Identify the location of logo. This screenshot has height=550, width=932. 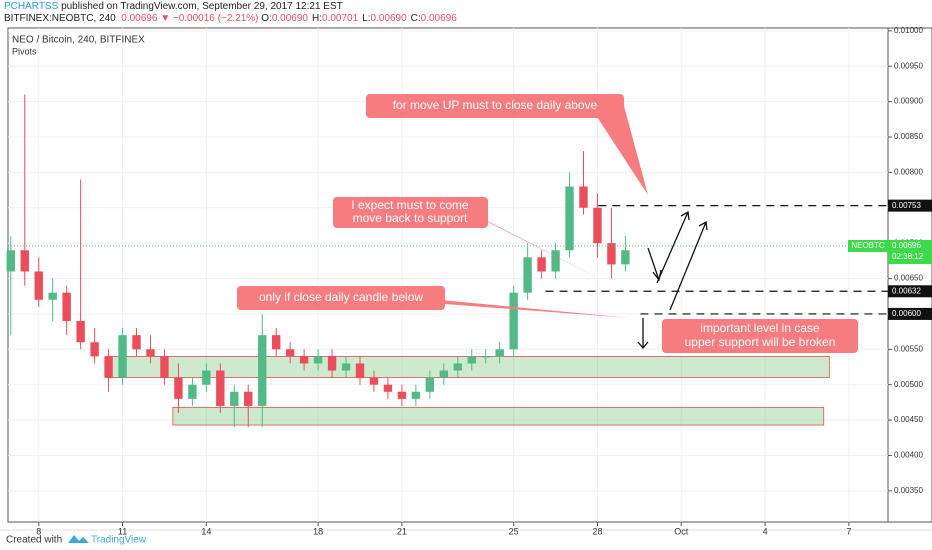
(78, 539).